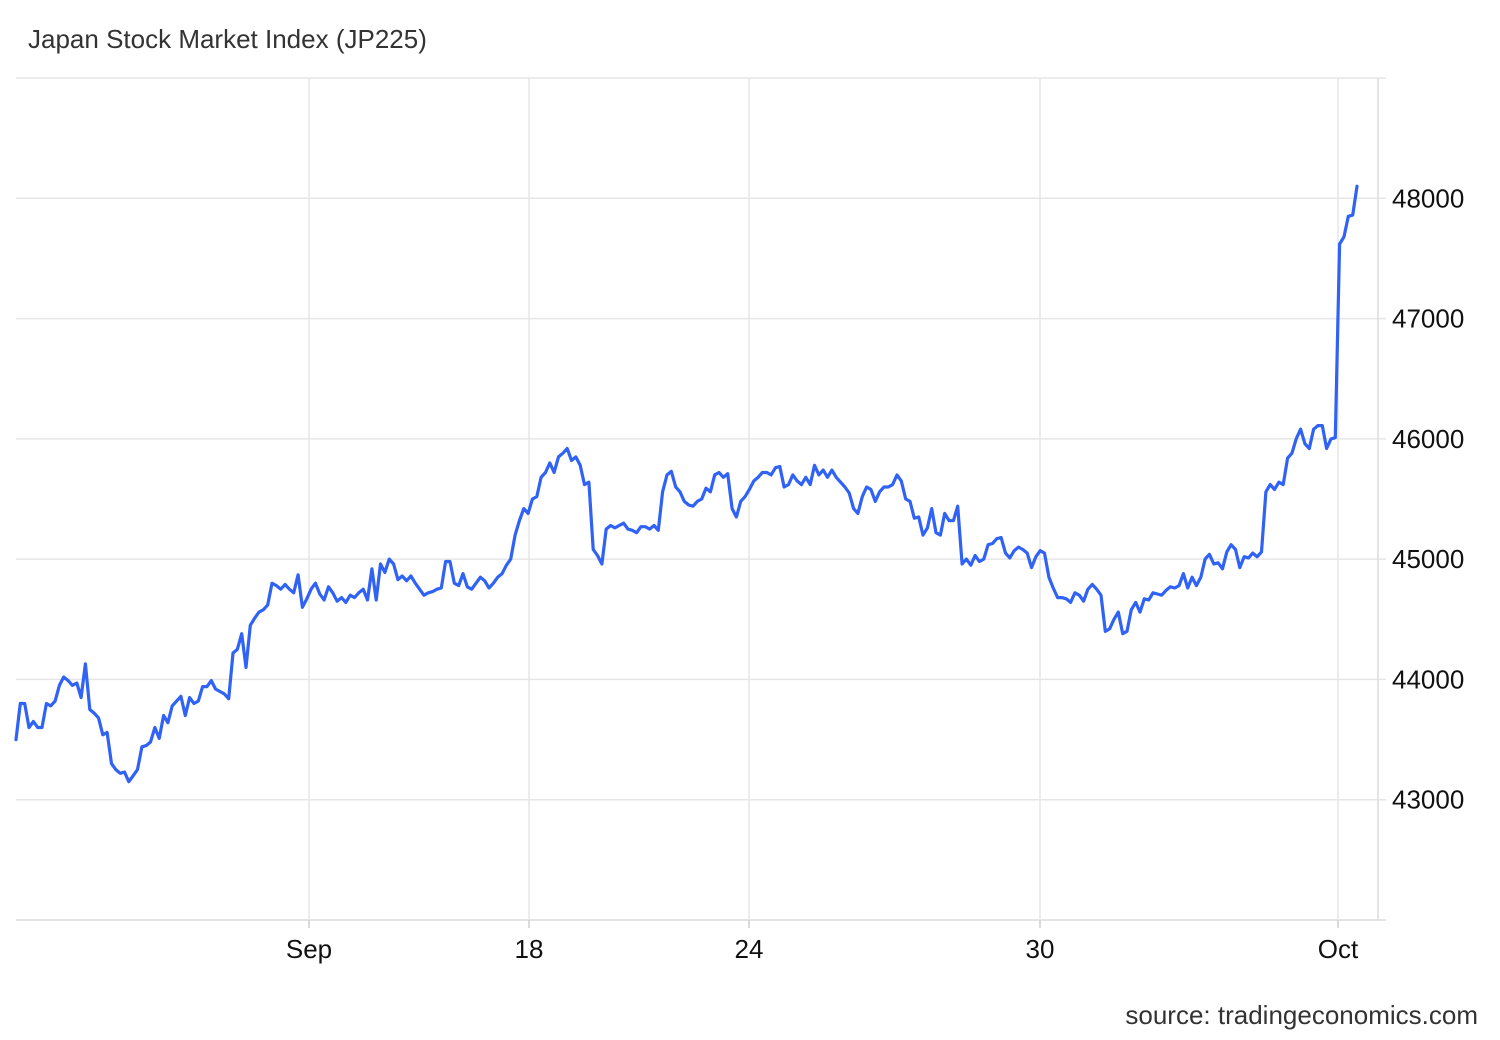 This screenshot has width=1500, height=1040. Describe the element at coordinates (1338, 949) in the screenshot. I see `x-tick-label: Oct` at that location.